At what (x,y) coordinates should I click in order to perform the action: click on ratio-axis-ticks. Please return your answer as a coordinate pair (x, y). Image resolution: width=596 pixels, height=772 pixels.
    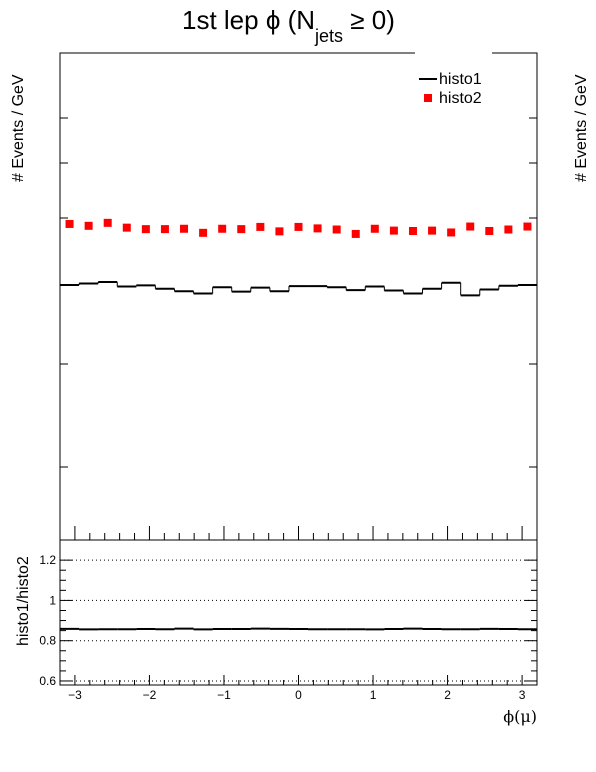
    Looking at the image, I should click on (298, 622).